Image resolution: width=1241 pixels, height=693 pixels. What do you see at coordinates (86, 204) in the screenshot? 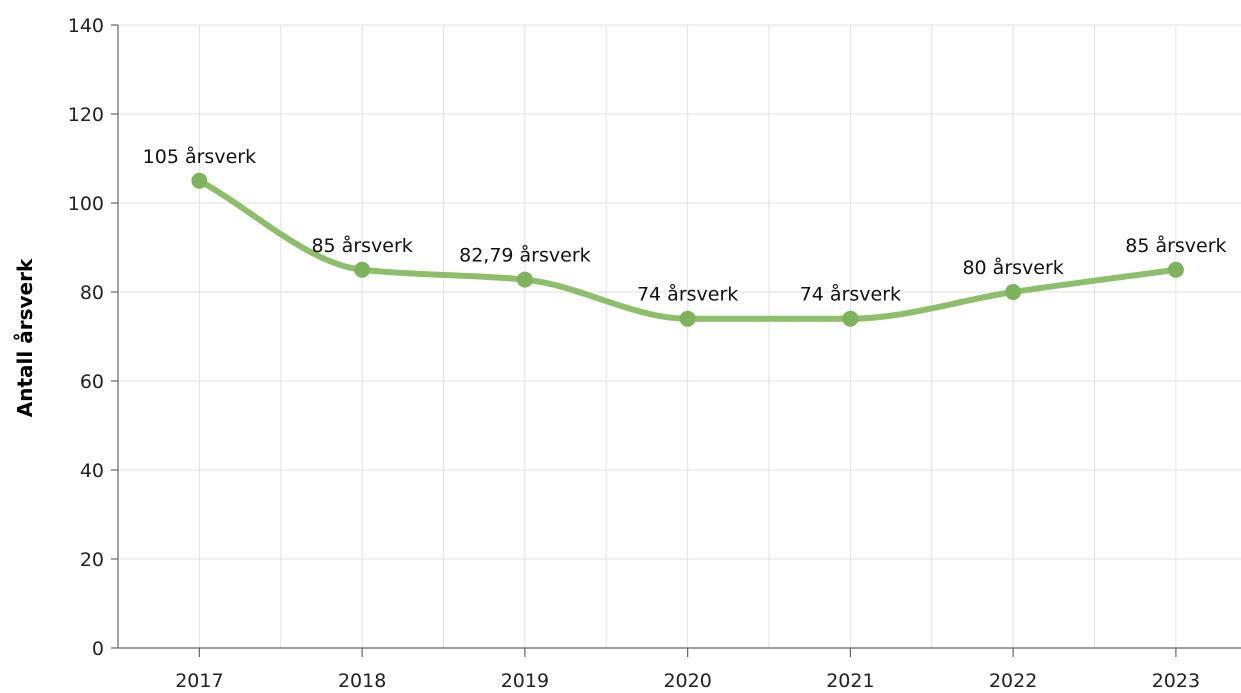
I see `y-tick-label: 100` at bounding box center [86, 204].